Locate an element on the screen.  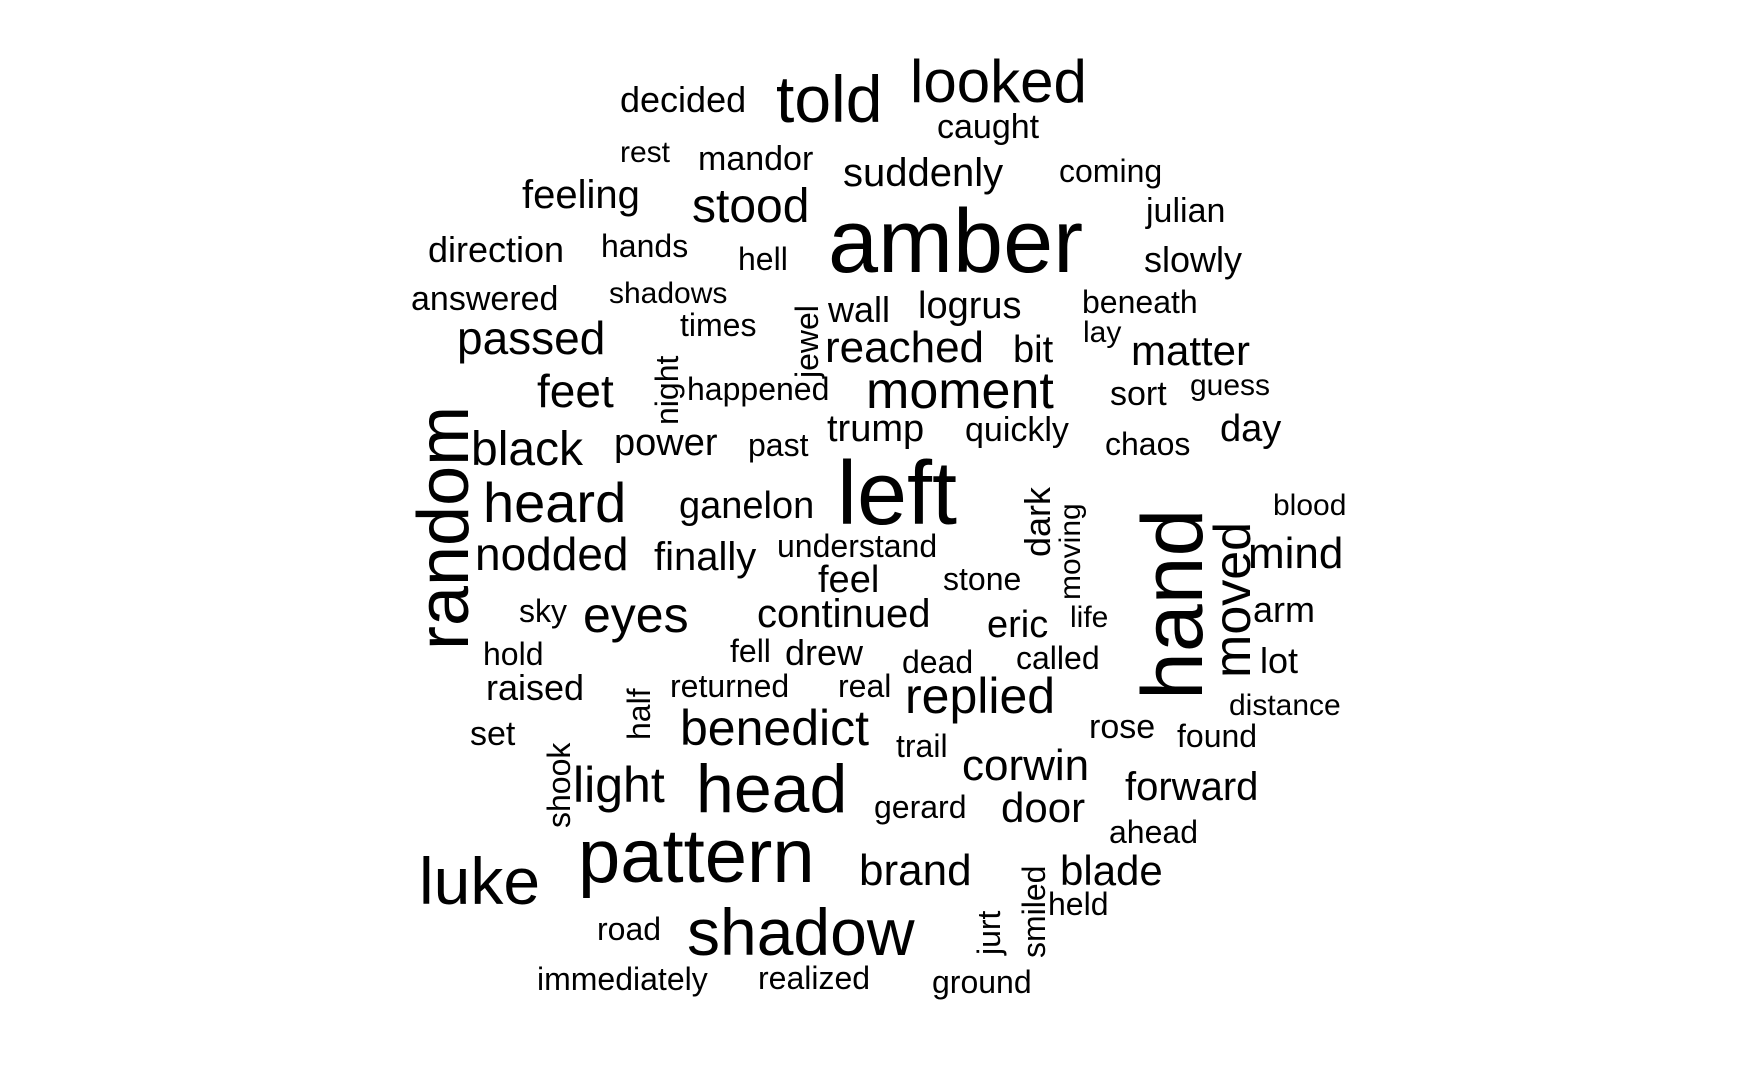
word-replied: replied is located at coordinates (980, 696).